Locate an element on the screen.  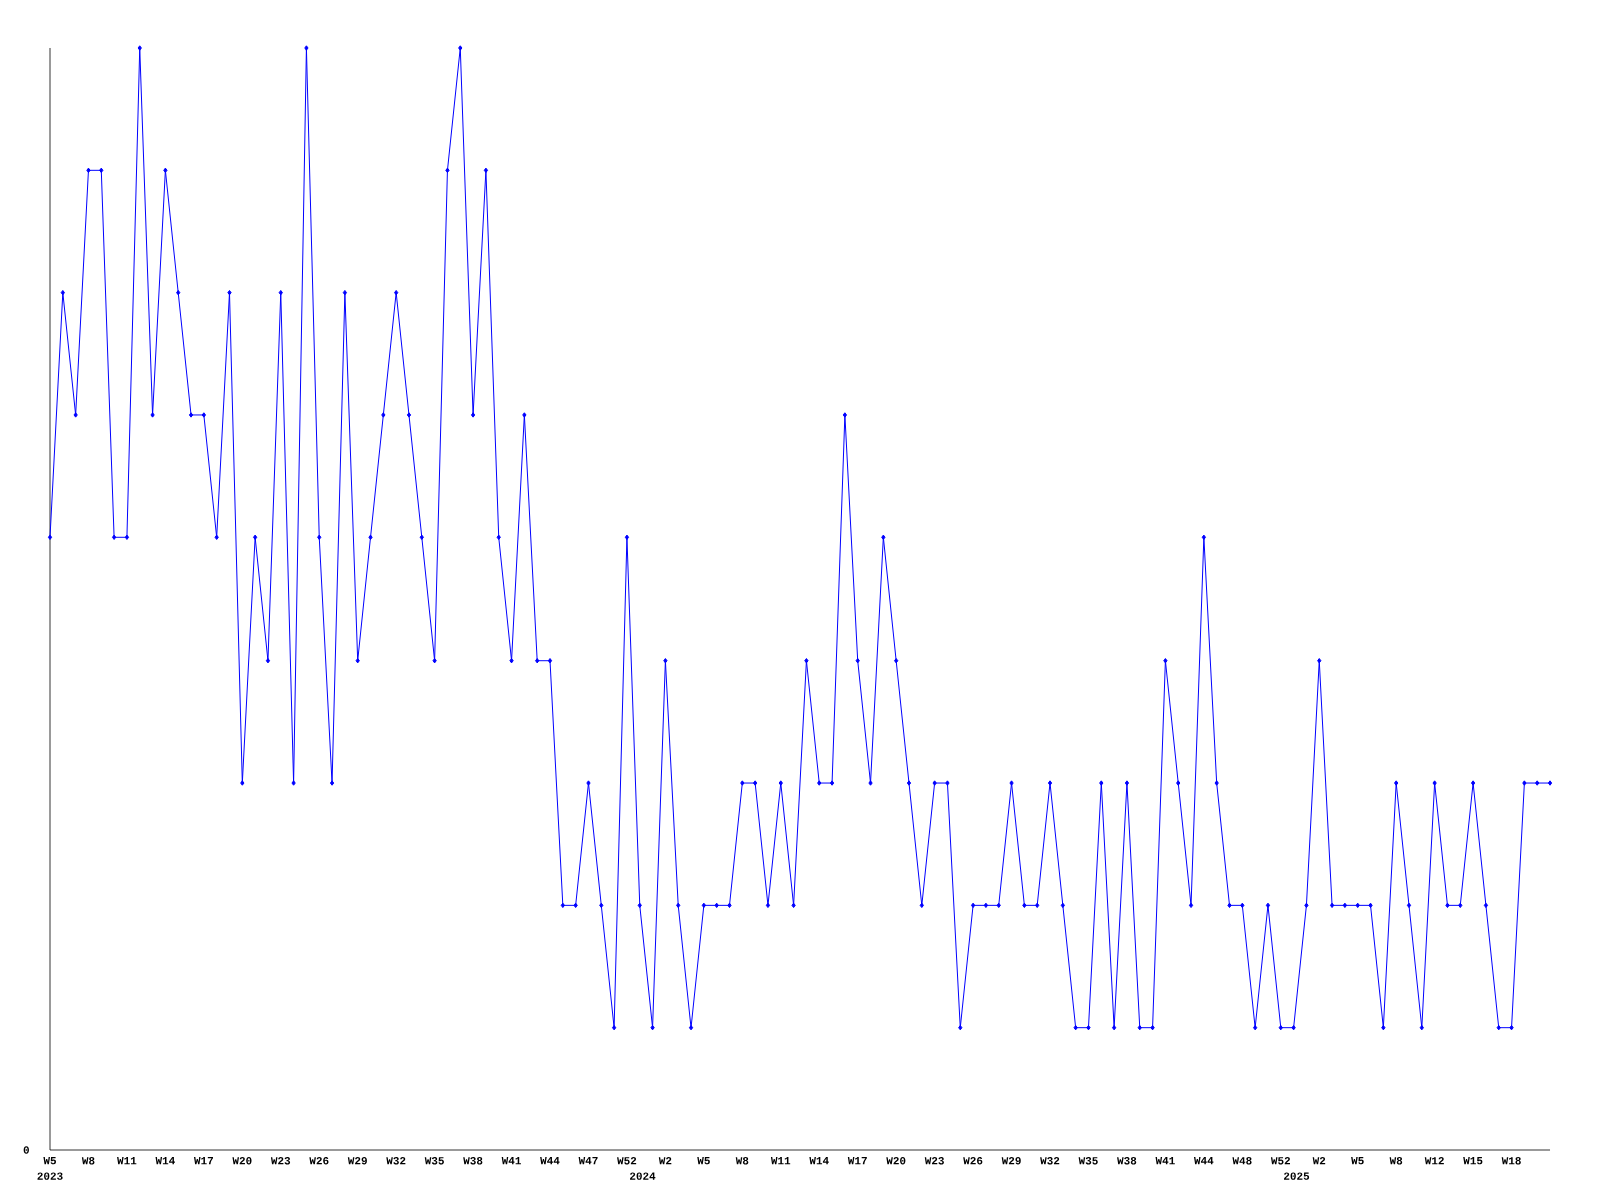
x-tick-label: W15 is located at coordinates (1473, 1161).